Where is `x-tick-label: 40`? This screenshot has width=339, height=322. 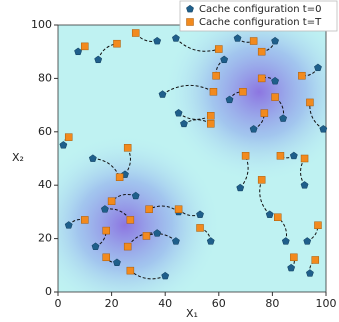 x-tick-label: 40 is located at coordinates (165, 303).